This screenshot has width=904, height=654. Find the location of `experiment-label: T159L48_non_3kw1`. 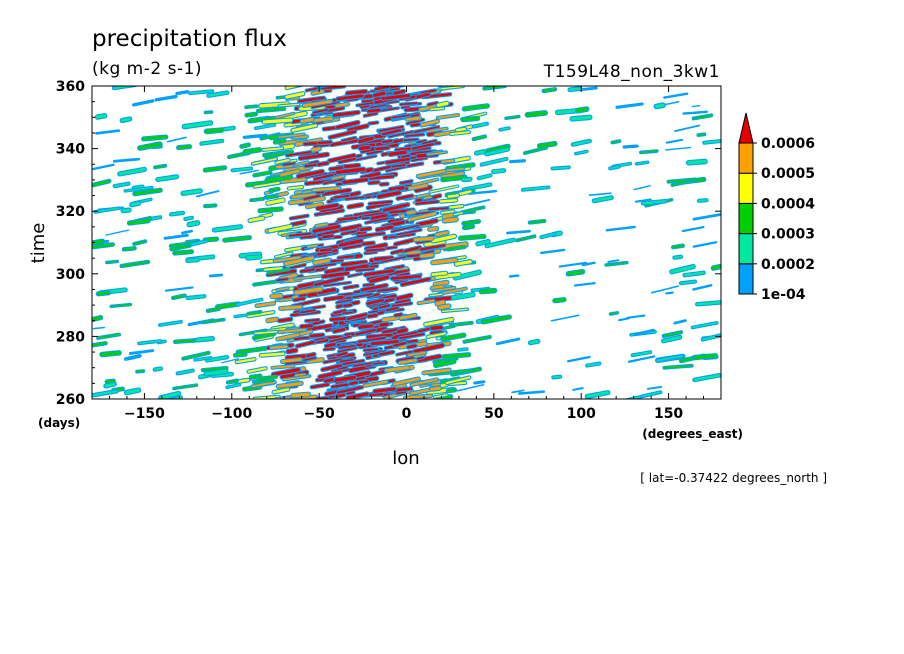

experiment-label: T159L48_non_3kw1 is located at coordinates (631, 72).